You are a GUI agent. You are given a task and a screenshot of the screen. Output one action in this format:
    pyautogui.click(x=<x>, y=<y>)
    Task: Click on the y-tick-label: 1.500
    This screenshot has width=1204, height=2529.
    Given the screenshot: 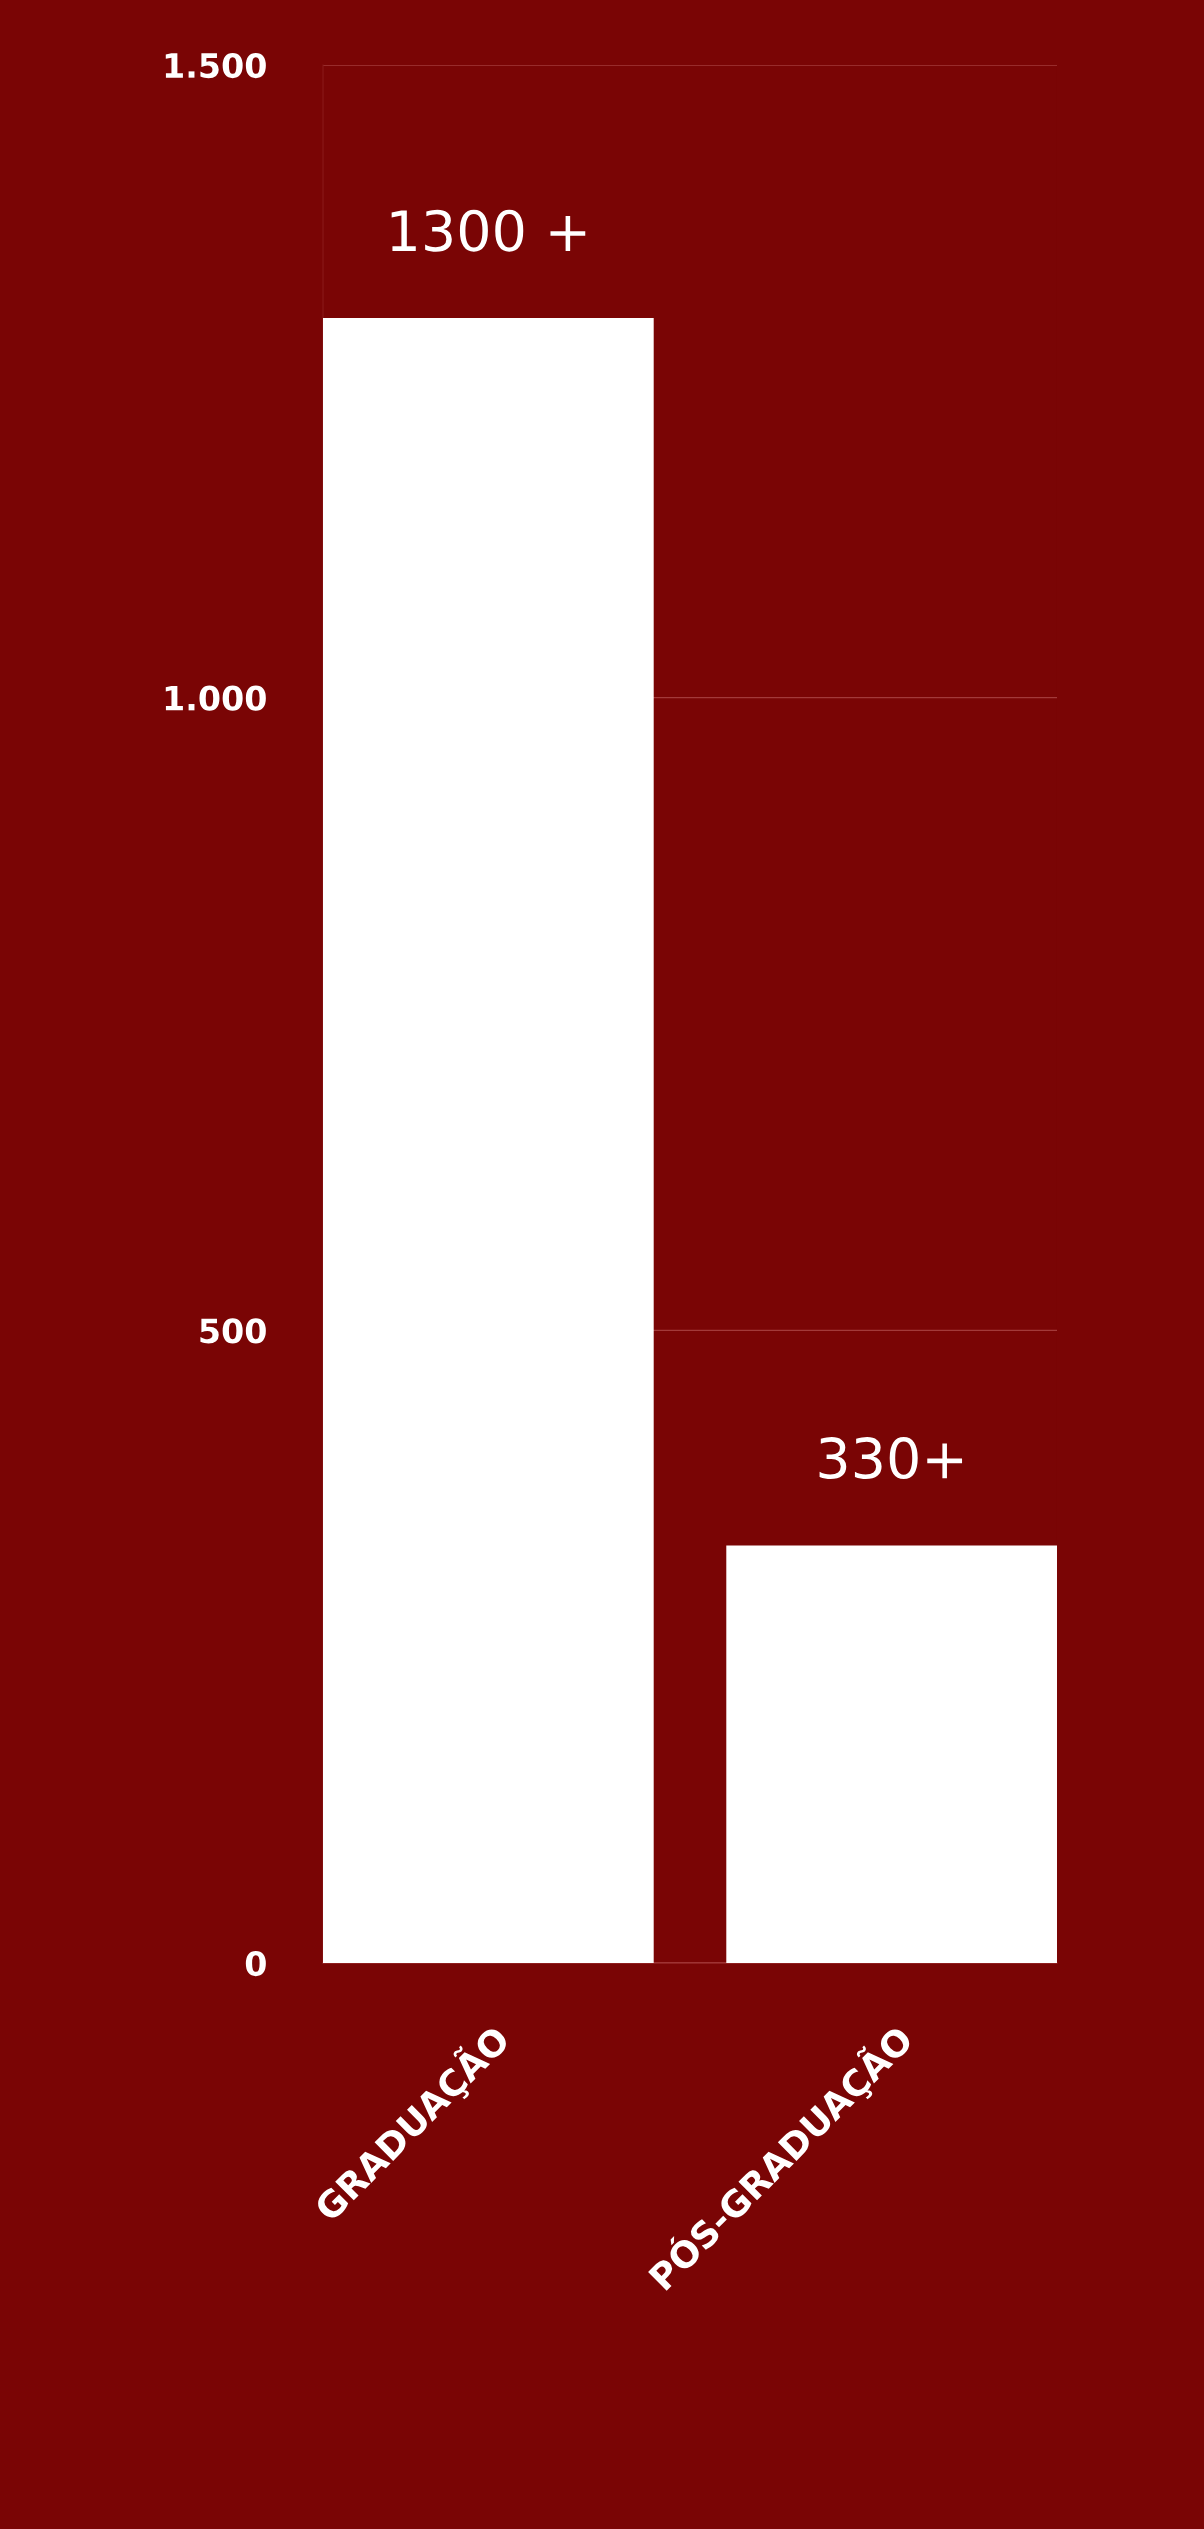 What is the action you would take?
    pyautogui.click(x=215, y=65)
    